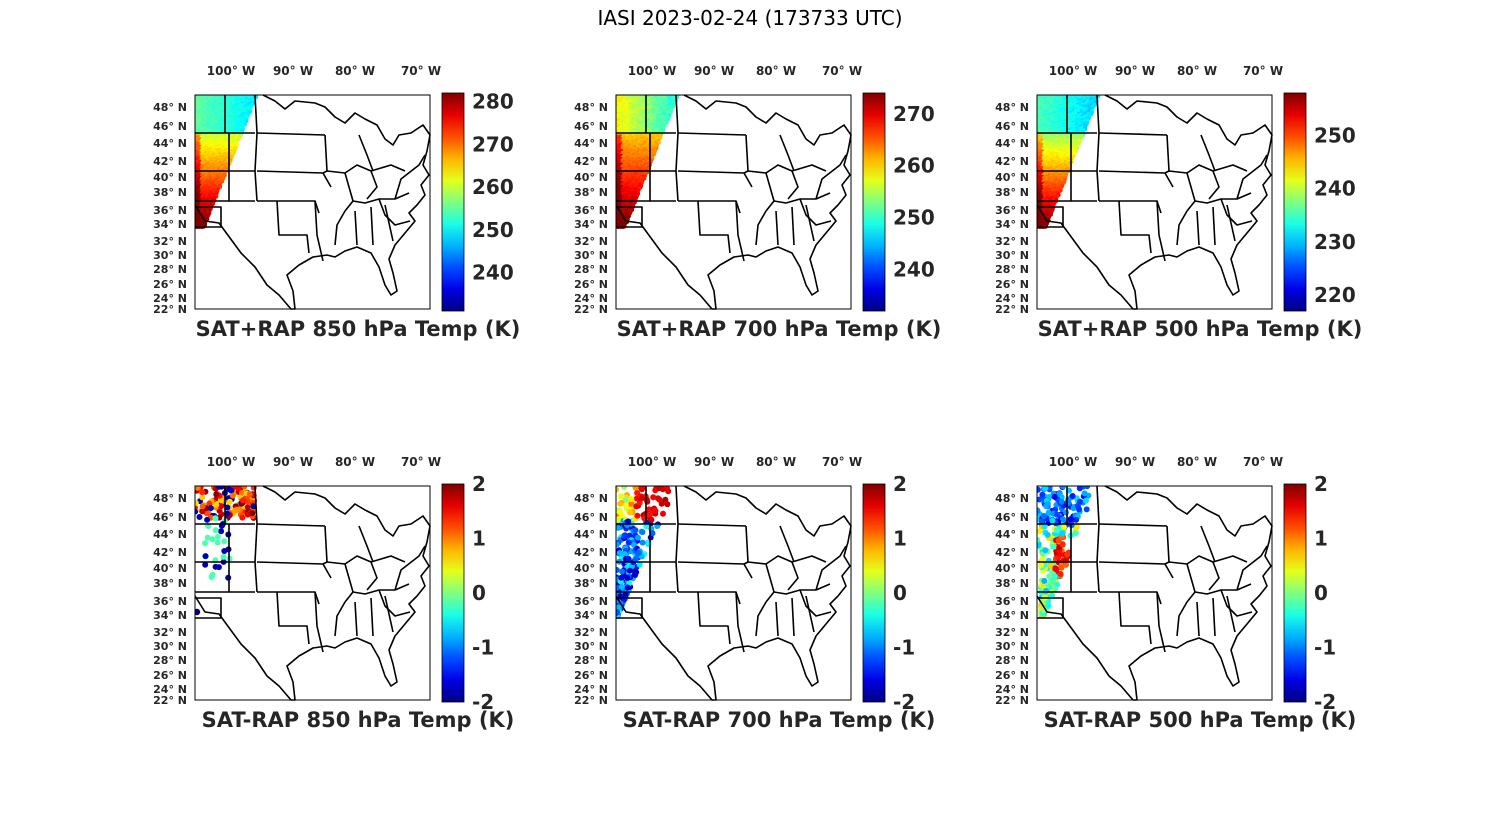 This screenshot has height=825, width=1500. What do you see at coordinates (493, 102) in the screenshot?
I see `colorbar-tick-label: 280` at bounding box center [493, 102].